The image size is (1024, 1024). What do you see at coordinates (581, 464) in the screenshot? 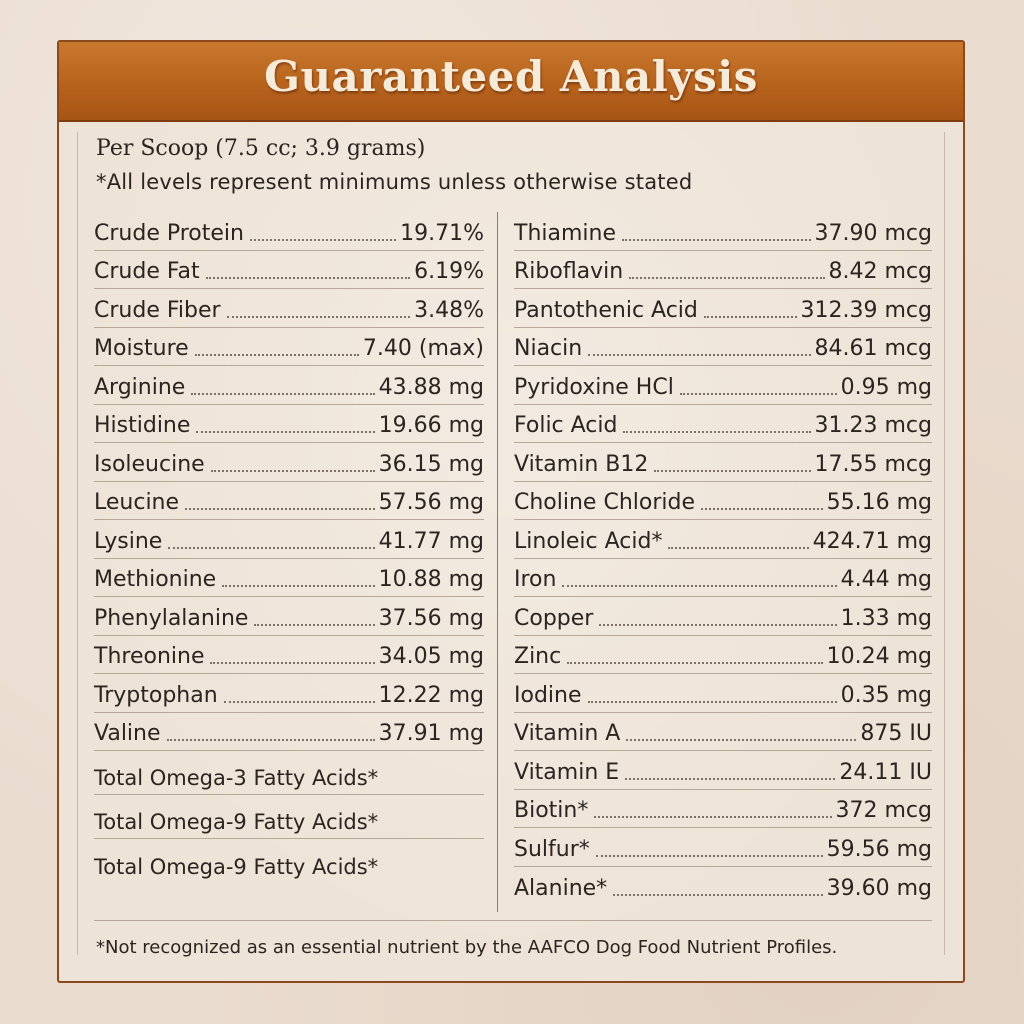
I see `nutrient-label: Vitamin B12` at bounding box center [581, 464].